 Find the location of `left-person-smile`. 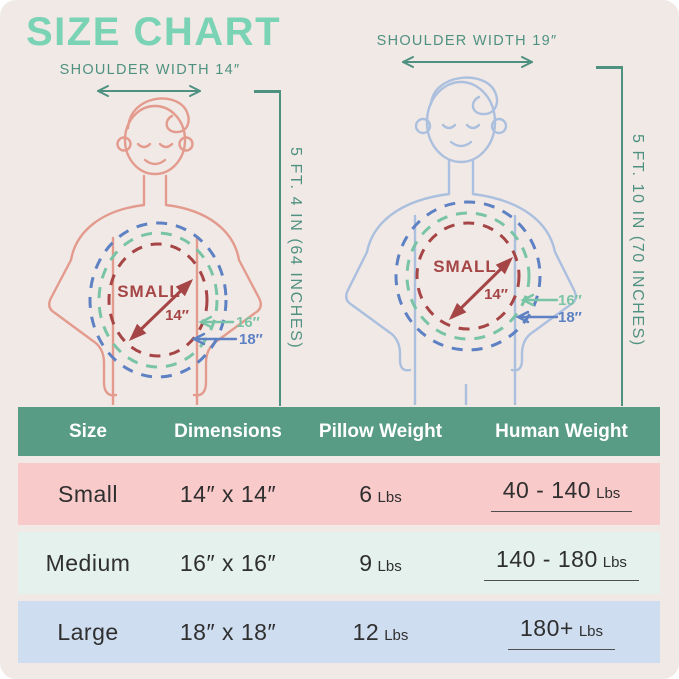

left-person-smile is located at coordinates (155, 162).